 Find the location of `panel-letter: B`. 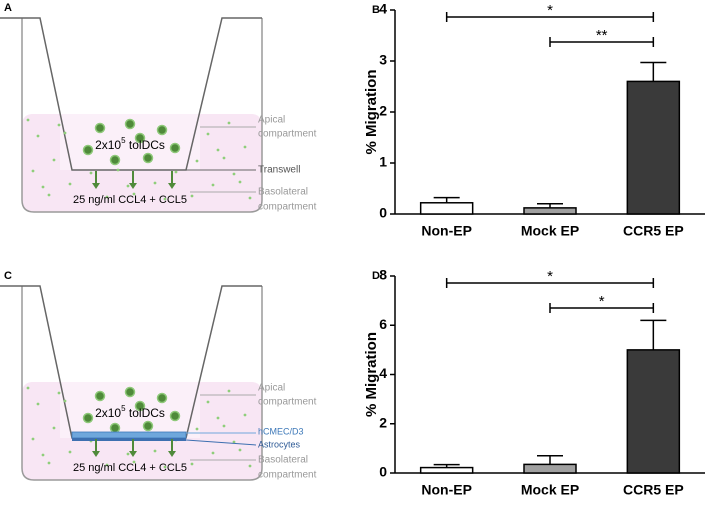

panel-letter: B is located at coordinates (376, 10).